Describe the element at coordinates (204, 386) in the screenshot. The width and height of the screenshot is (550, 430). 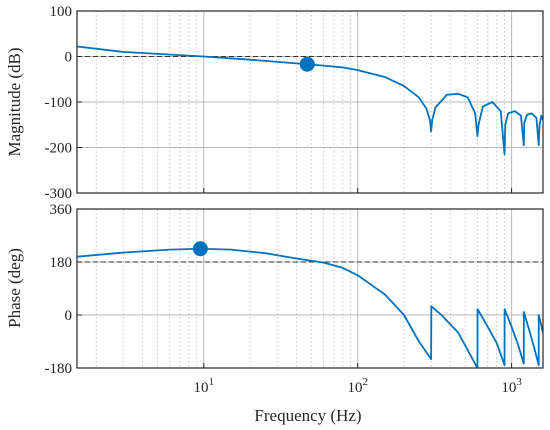
I see `phase-x-tick-label: 10¹` at that location.